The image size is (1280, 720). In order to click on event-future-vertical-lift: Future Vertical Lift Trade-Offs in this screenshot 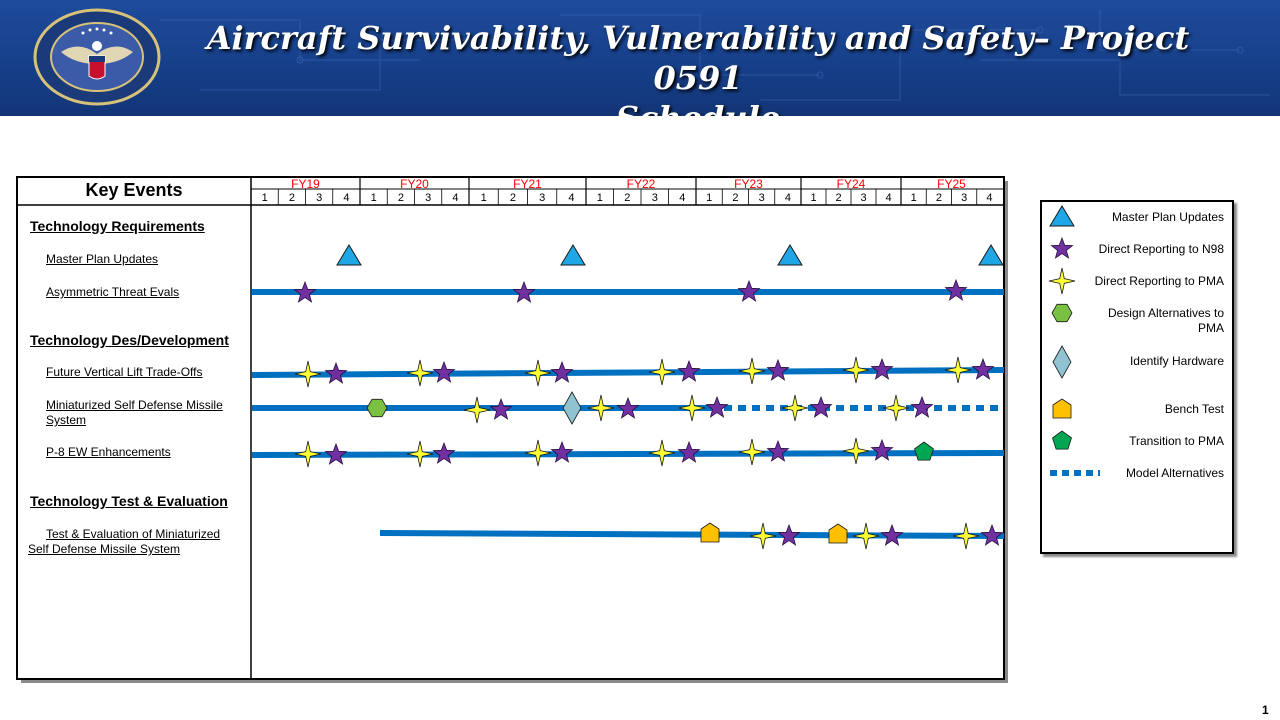, I will do `click(124, 372)`.